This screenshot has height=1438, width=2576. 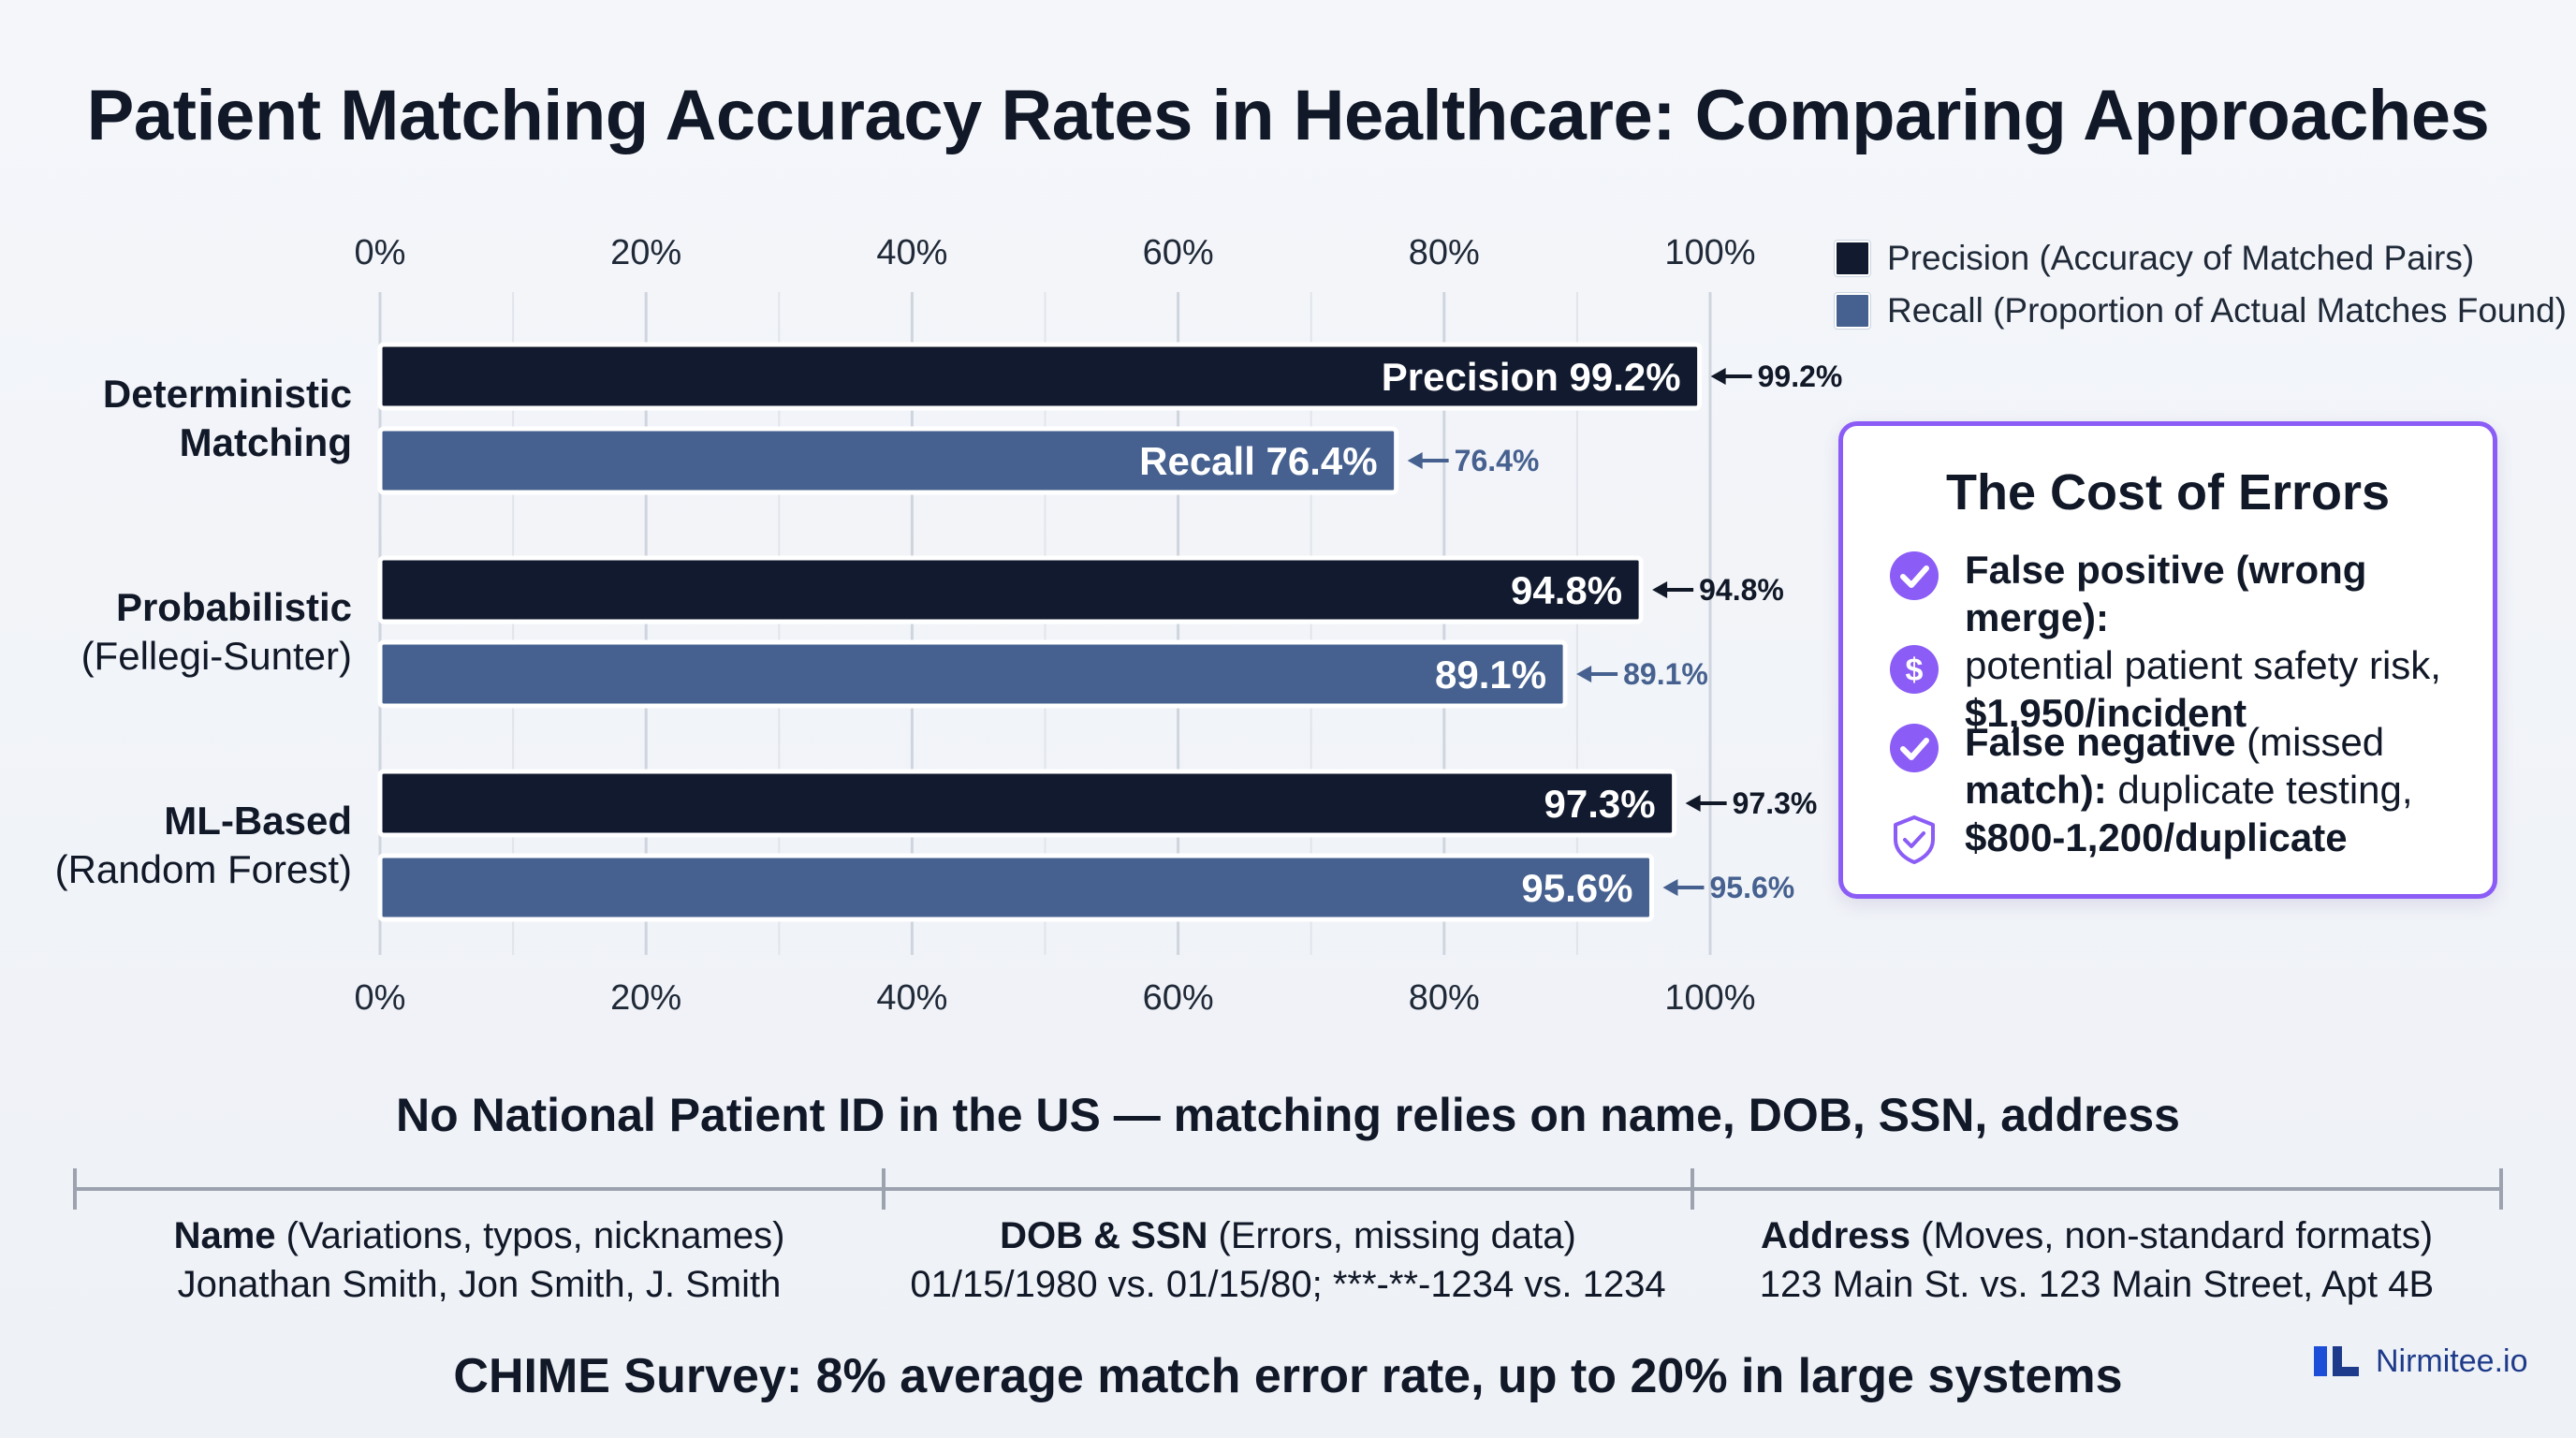 What do you see at coordinates (1576, 888) in the screenshot?
I see `bar-data-label: 95.6%` at bounding box center [1576, 888].